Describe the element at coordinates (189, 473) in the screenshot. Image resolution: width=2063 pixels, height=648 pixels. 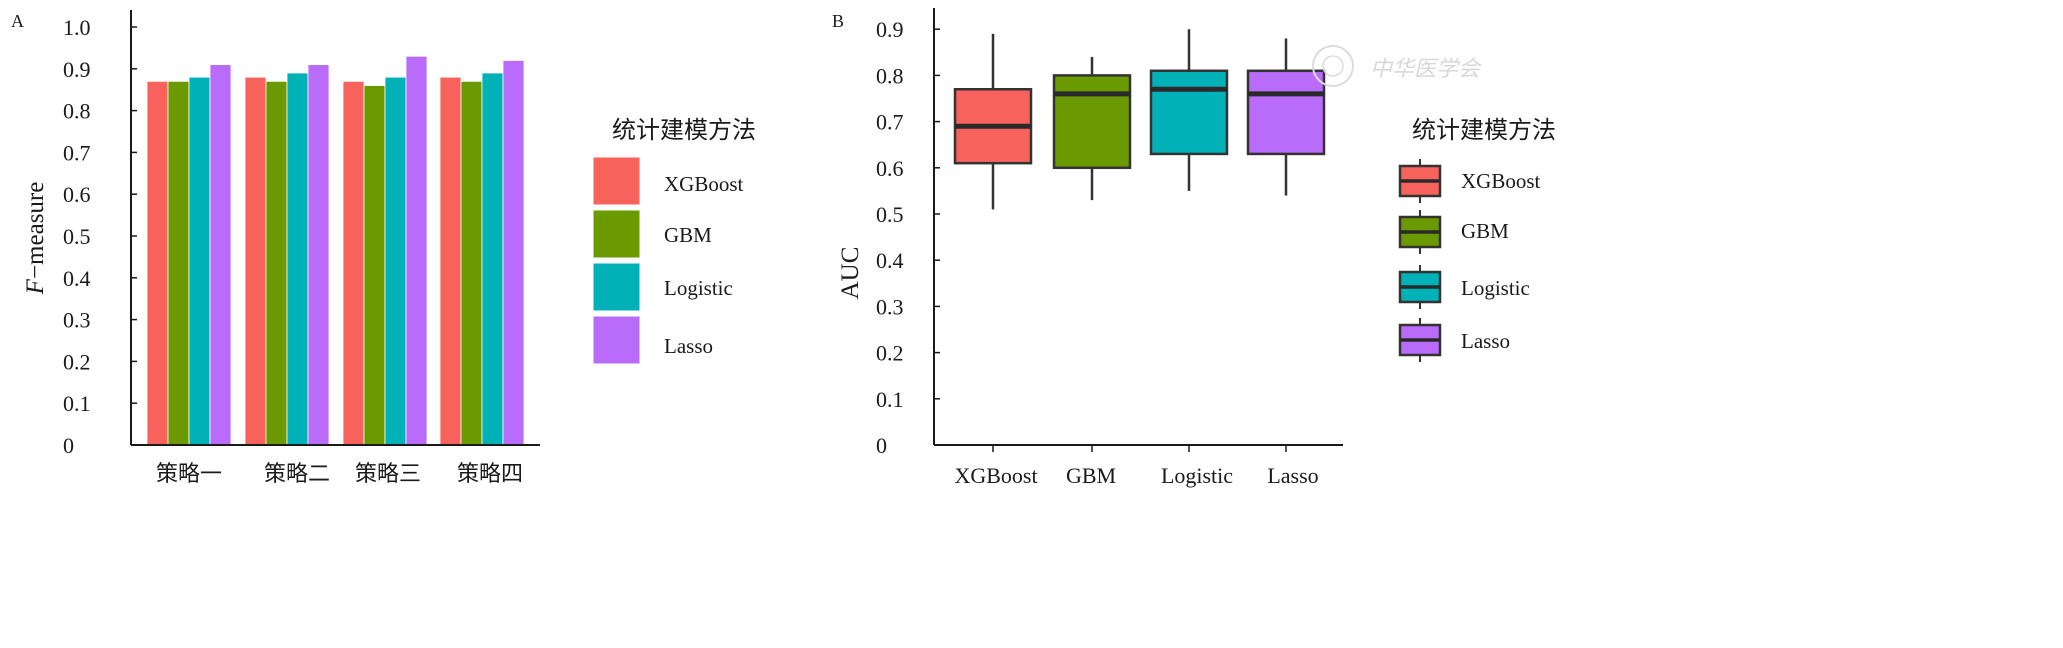
I see `panel-a-x-category-label: 策略一` at that location.